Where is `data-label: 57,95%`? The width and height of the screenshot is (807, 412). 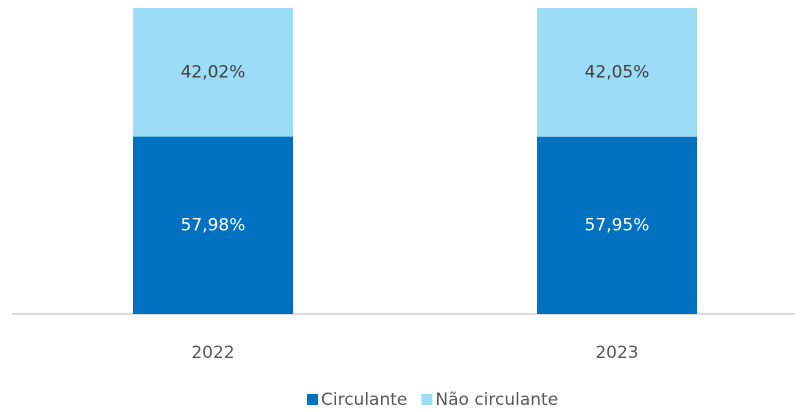
data-label: 57,95% is located at coordinates (617, 225).